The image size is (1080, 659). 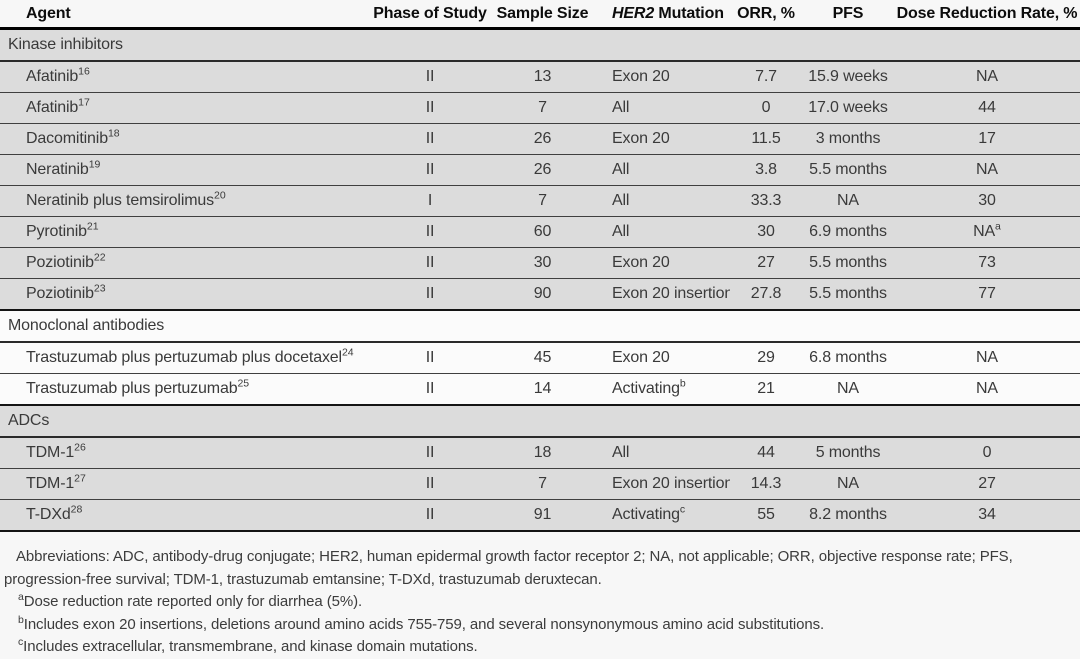 What do you see at coordinates (430, 200) in the screenshot?
I see `phase-cell: I` at bounding box center [430, 200].